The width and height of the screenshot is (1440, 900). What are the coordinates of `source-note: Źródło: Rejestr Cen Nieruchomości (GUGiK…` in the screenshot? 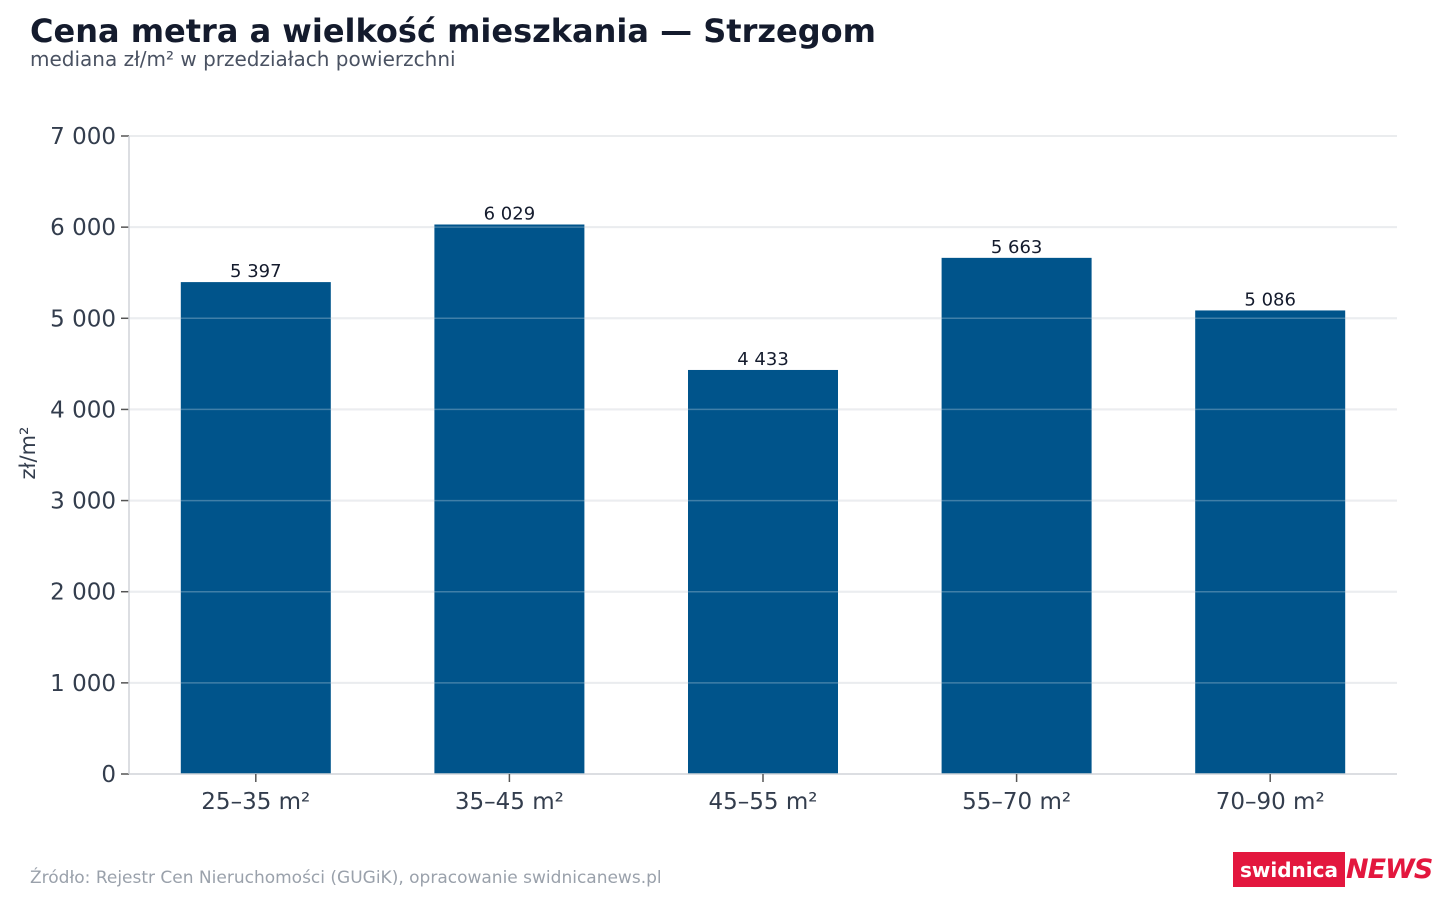 It's located at (346, 878).